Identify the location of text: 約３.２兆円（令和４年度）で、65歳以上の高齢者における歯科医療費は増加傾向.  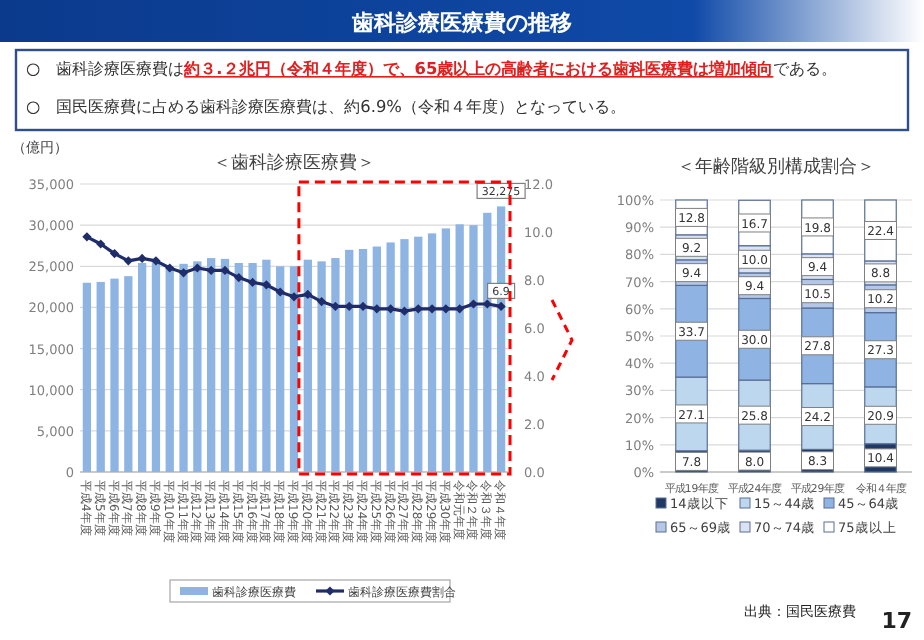
(478, 68).